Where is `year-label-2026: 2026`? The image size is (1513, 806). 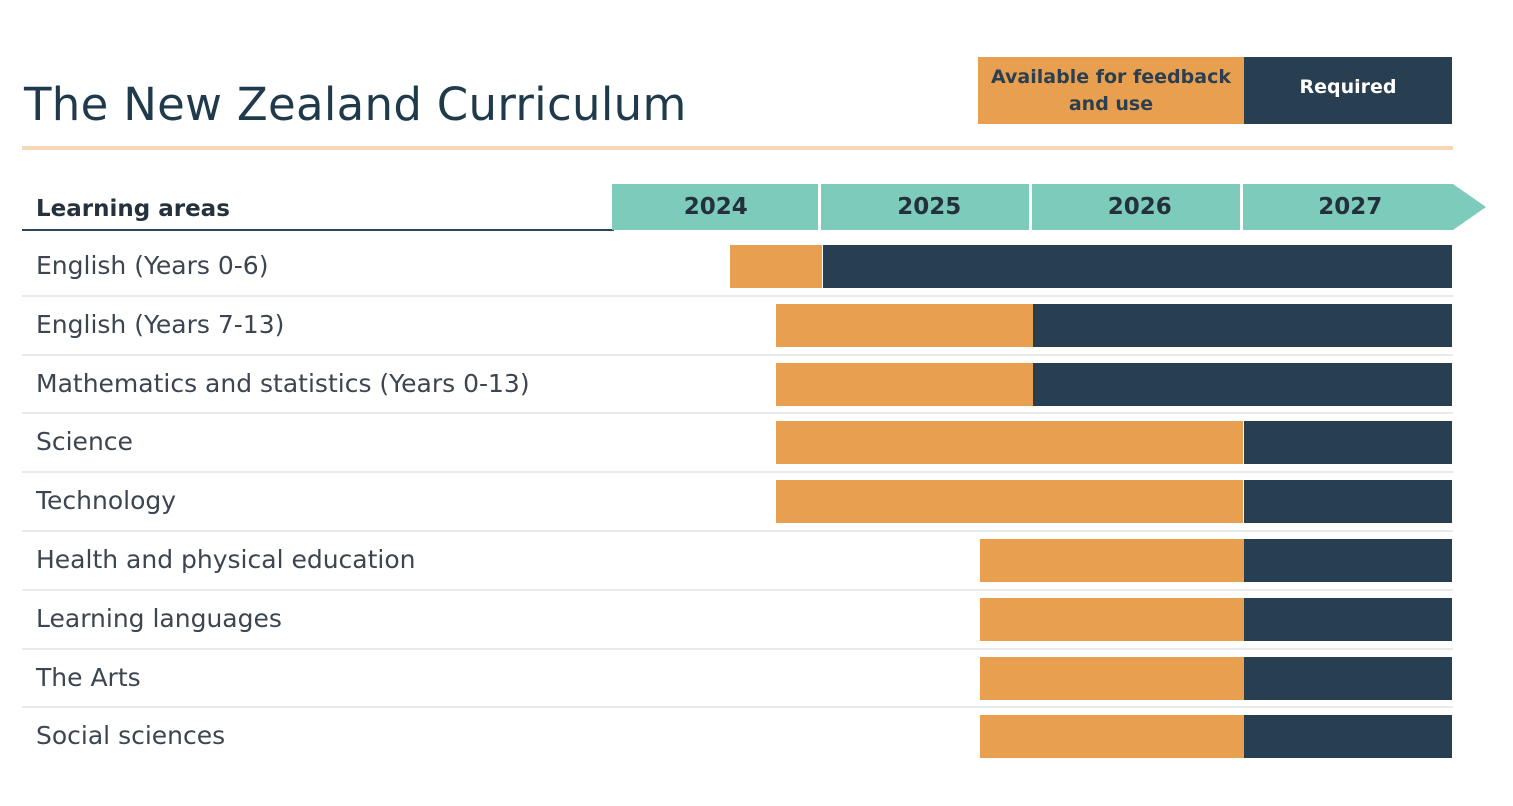
year-label-2026: 2026 is located at coordinates (1139, 207).